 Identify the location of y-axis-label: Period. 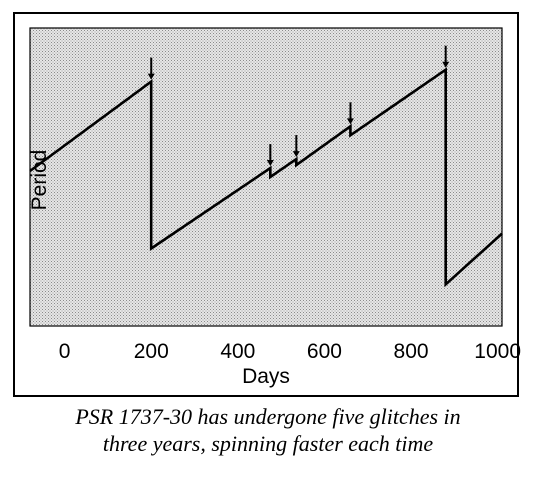
(39, 180).